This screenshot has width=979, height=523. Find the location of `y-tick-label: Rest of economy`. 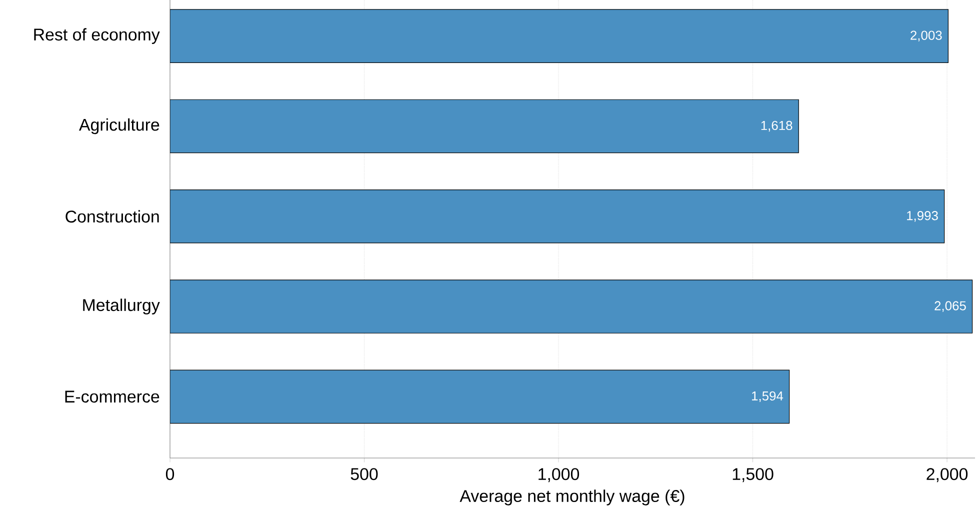

y-tick-label: Rest of economy is located at coordinates (97, 36).